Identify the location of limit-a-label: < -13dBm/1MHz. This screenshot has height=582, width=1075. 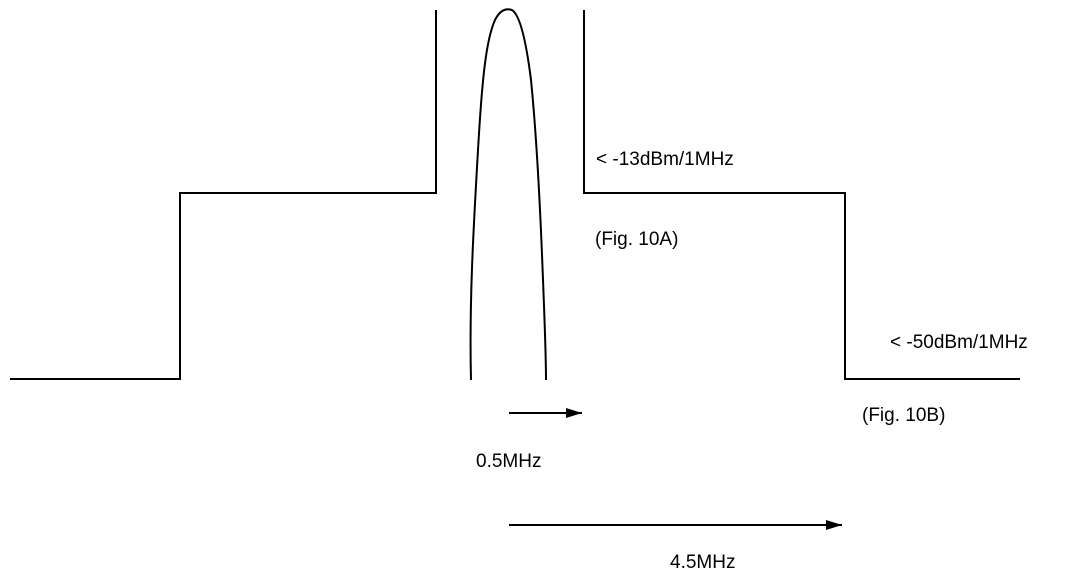
(665, 159).